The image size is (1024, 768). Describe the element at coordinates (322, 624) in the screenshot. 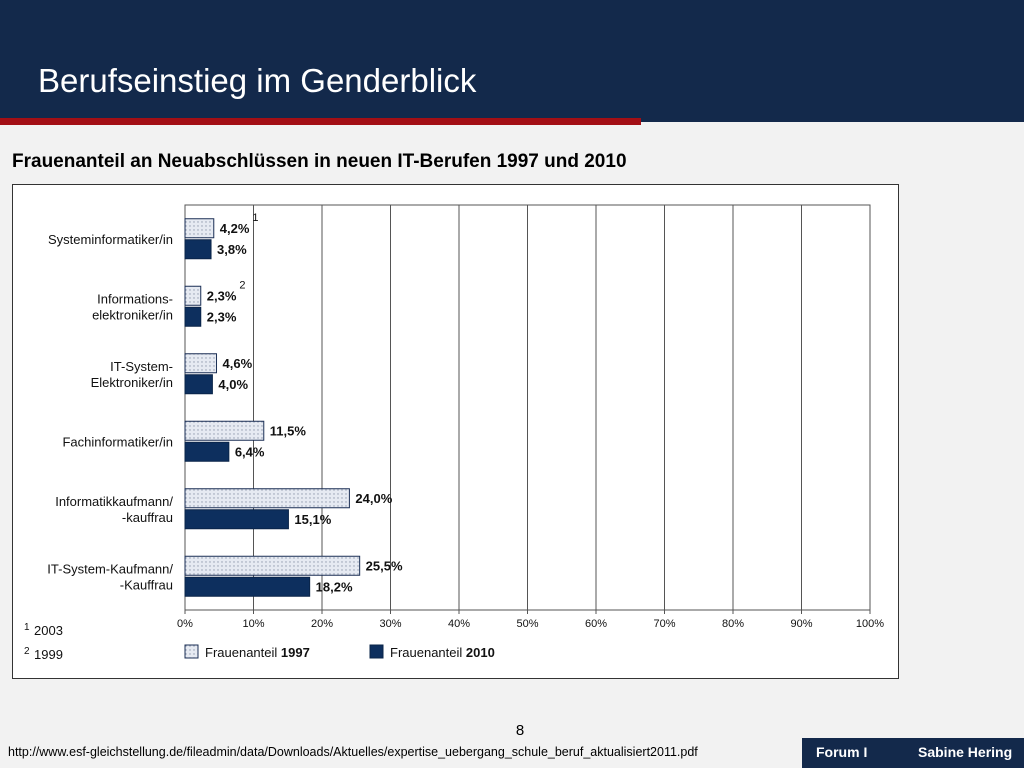

I see `x-tick-label: 20%` at that location.